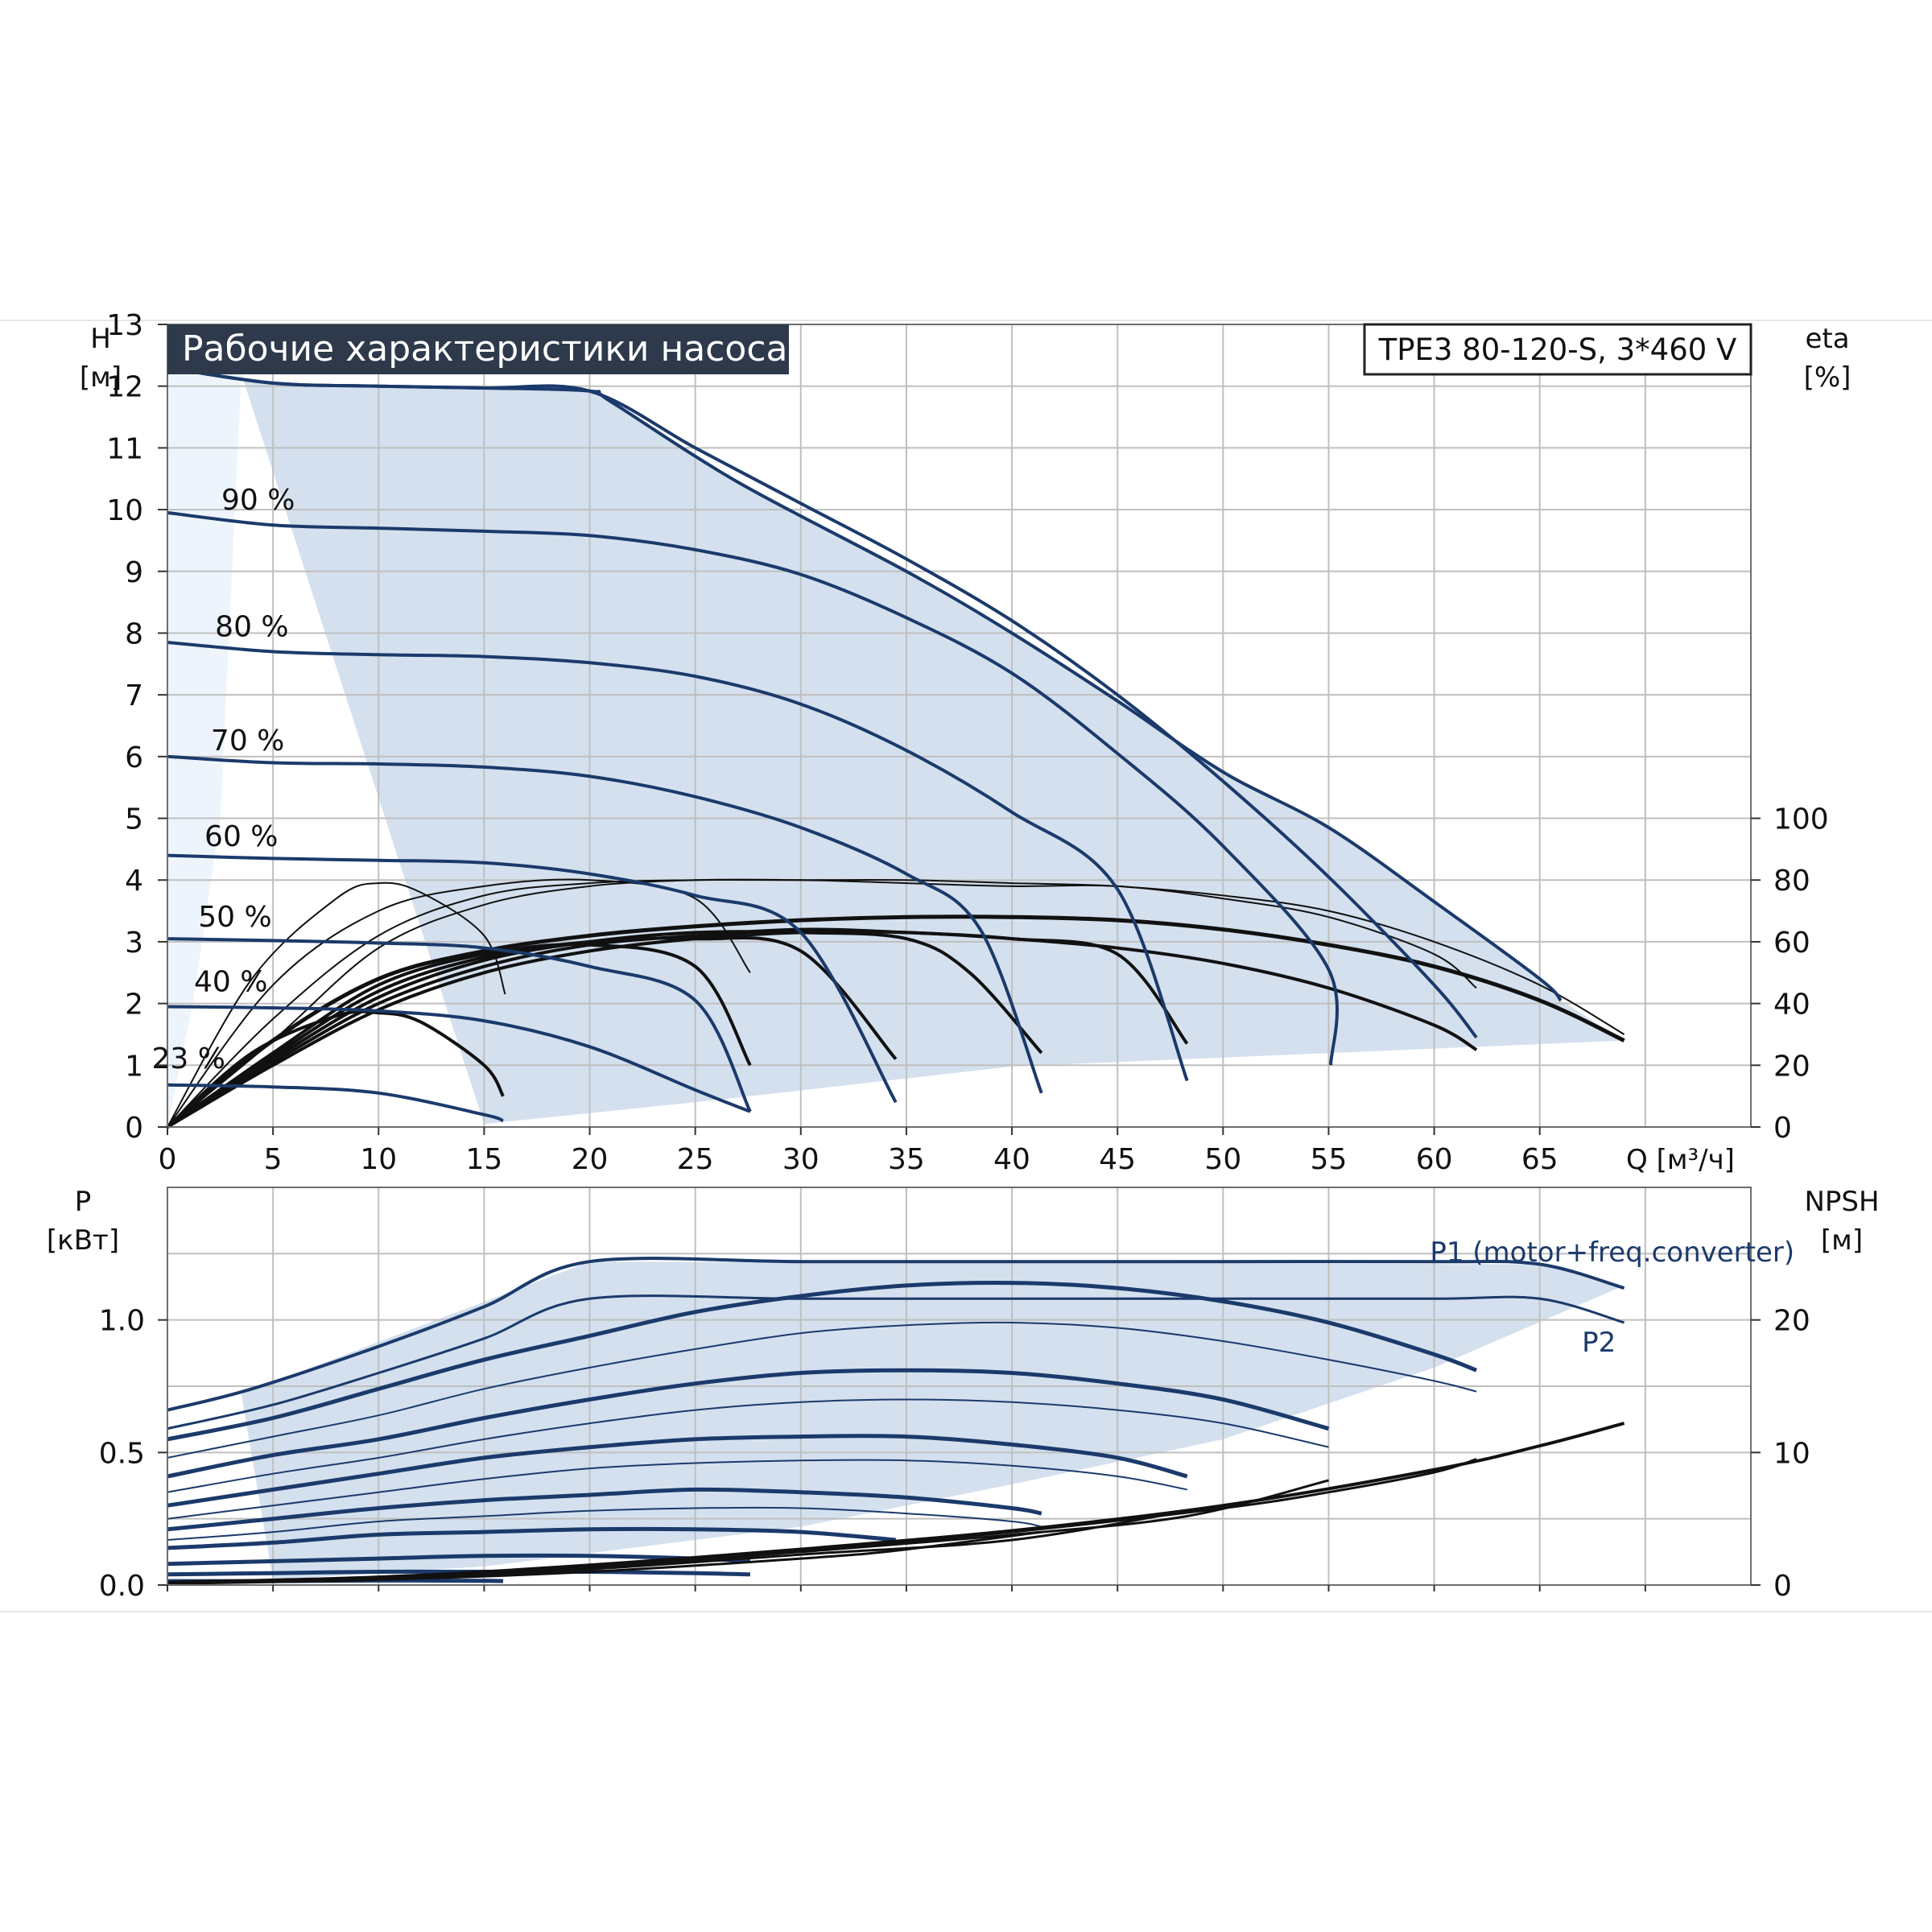 The height and width of the screenshot is (1932, 1932). I want to click on efficiency-curve-bold, so click(895, 1021).